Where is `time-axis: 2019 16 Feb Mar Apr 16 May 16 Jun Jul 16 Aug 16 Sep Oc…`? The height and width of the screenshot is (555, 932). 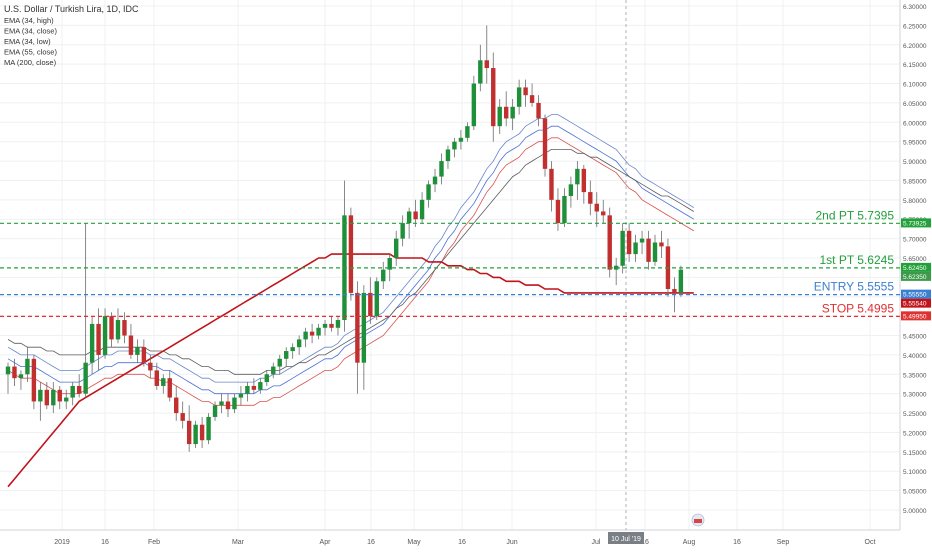 time-axis: 2019 16 Feb Mar Apr 16 May 16 Jun Jul 16 Aug 16 Sep Oc… is located at coordinates (450, 537).